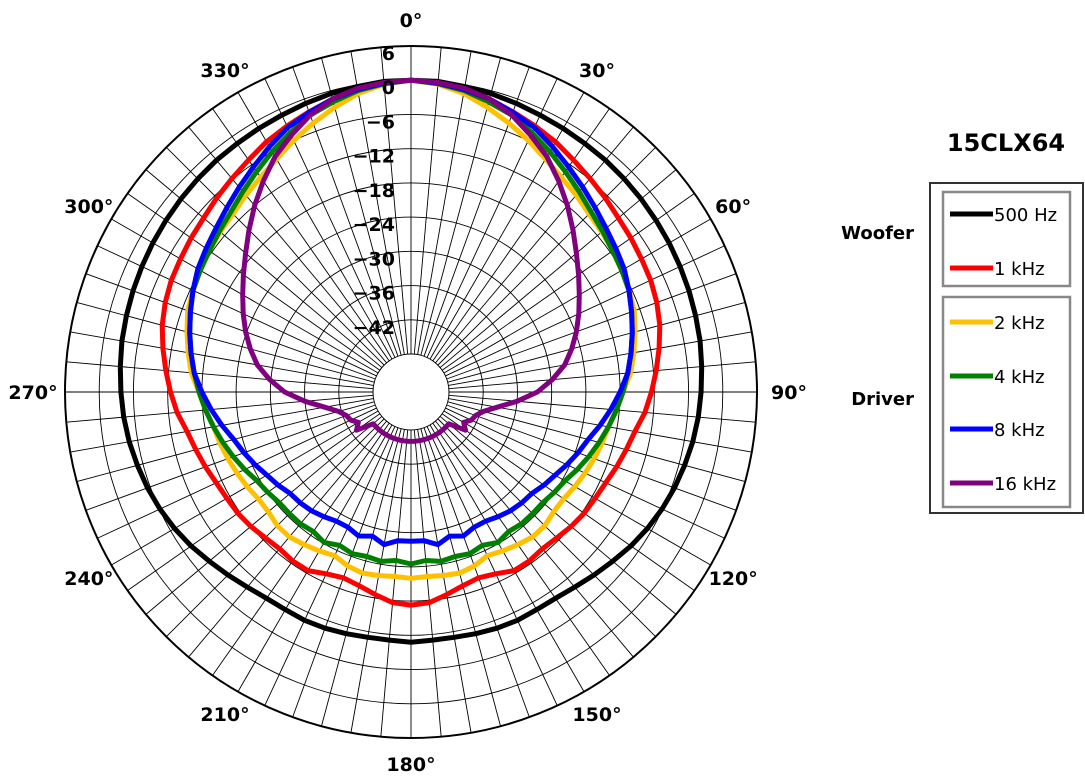  Describe the element at coordinates (1006, 239) in the screenshot. I see `legend-group-box-woofer` at that location.